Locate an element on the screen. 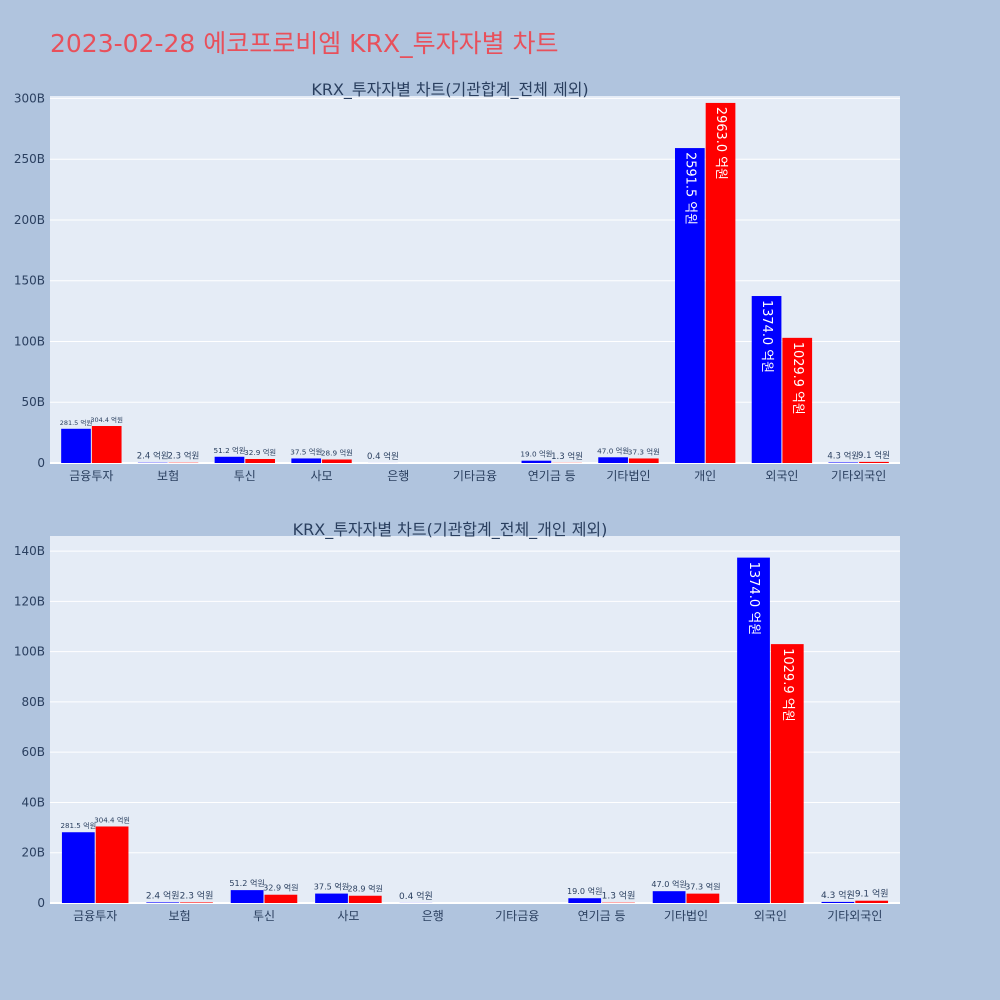 The height and width of the screenshot is (1000, 1000). y-tick-label: 50B is located at coordinates (33, 402).